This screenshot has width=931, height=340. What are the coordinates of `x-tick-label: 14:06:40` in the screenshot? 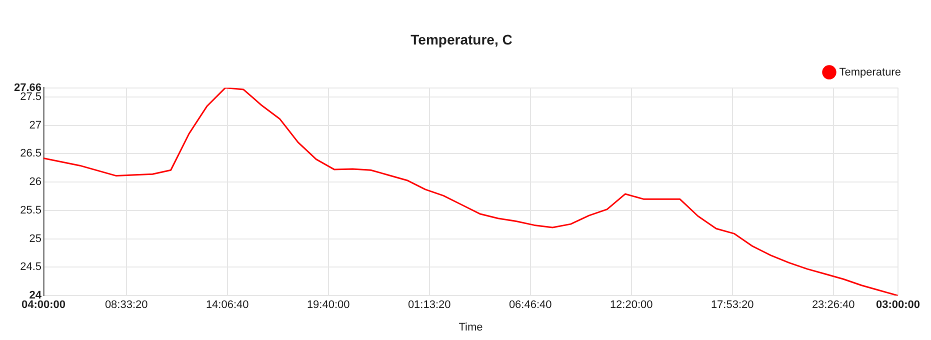 It's located at (227, 305).